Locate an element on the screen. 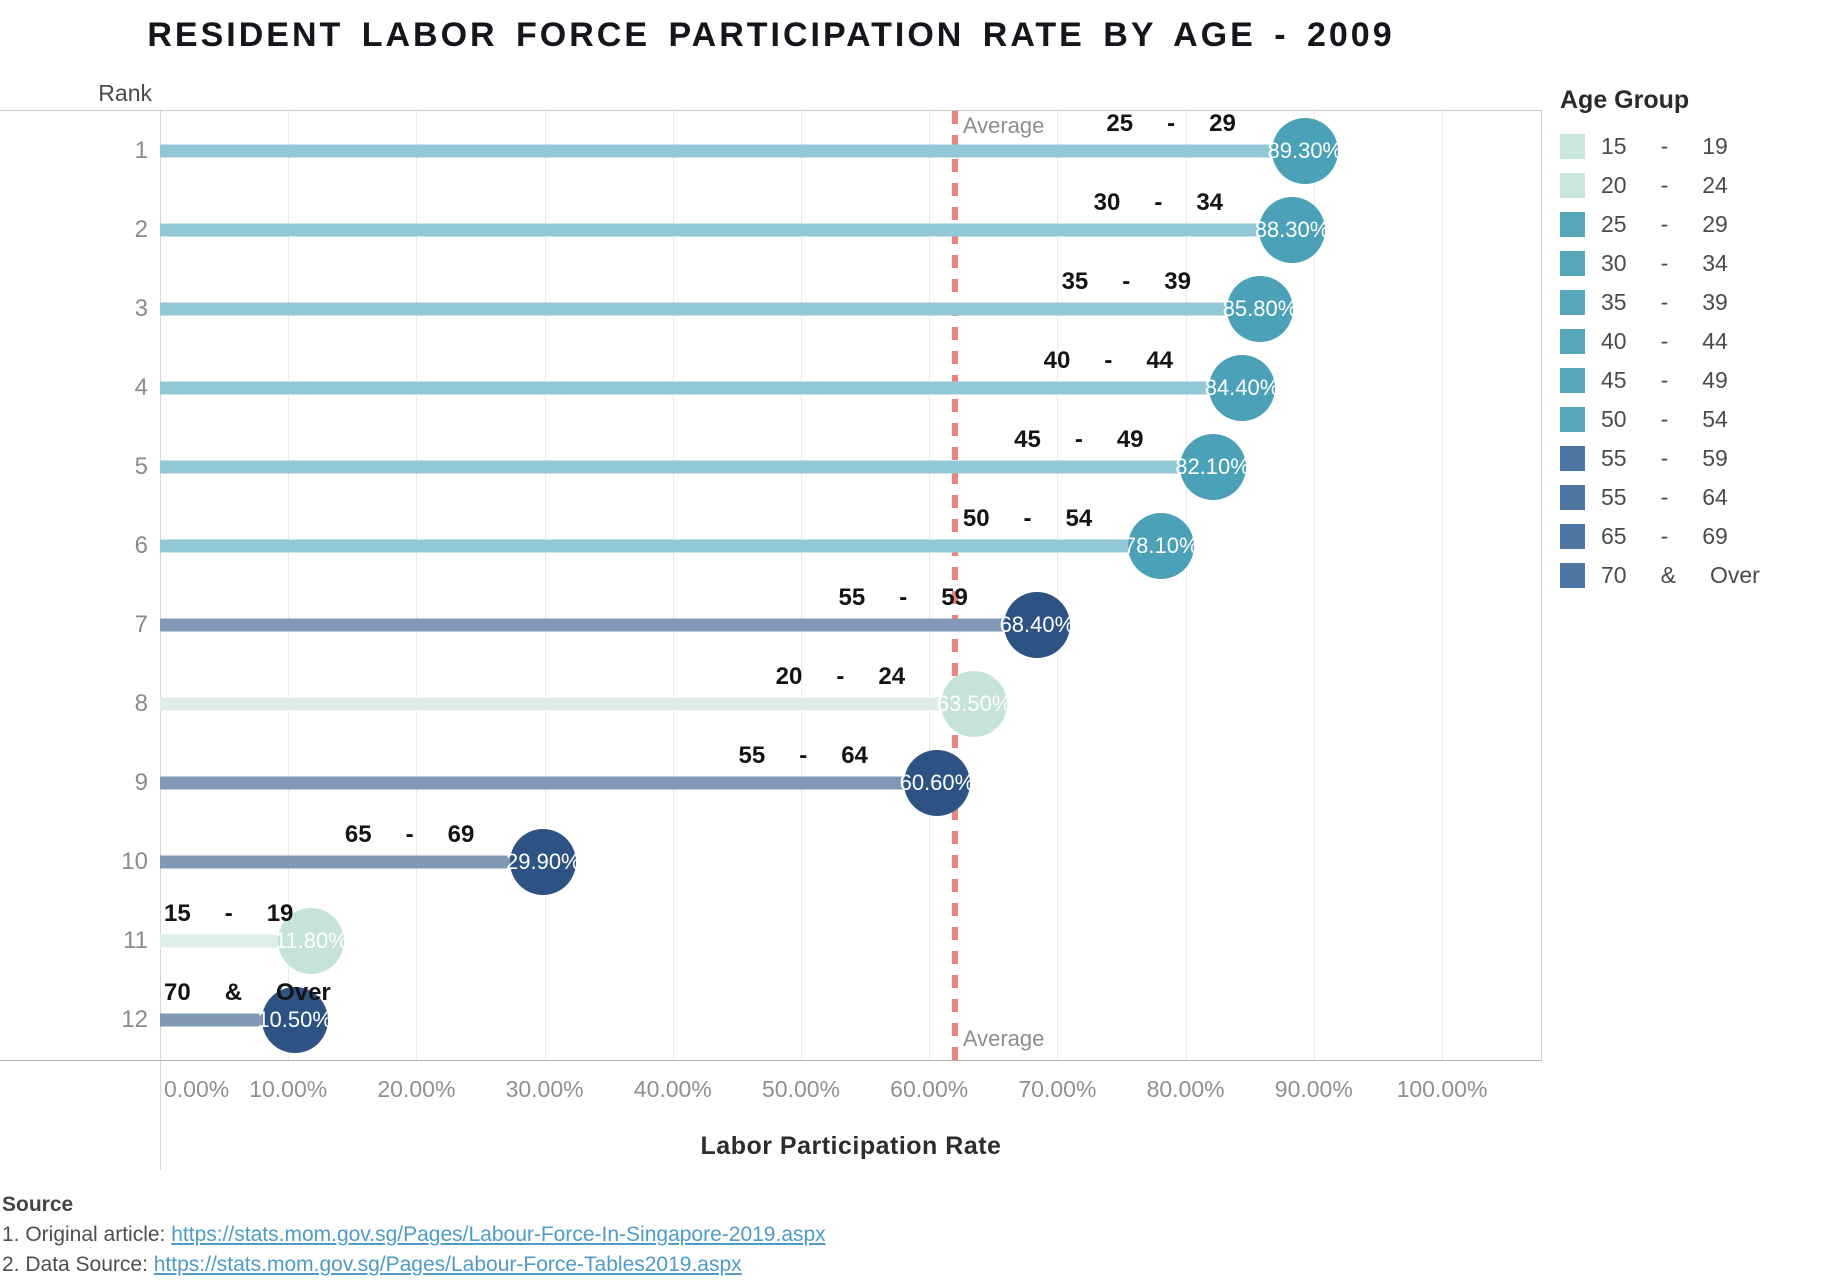 This screenshot has width=1848, height=1288. legend-item: 15 - 19 is located at coordinates (1703, 146).